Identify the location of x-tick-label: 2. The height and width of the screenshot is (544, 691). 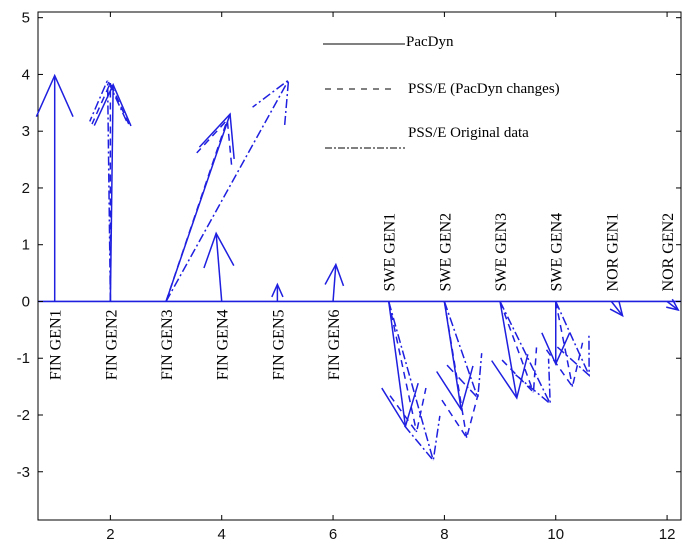
(110, 534).